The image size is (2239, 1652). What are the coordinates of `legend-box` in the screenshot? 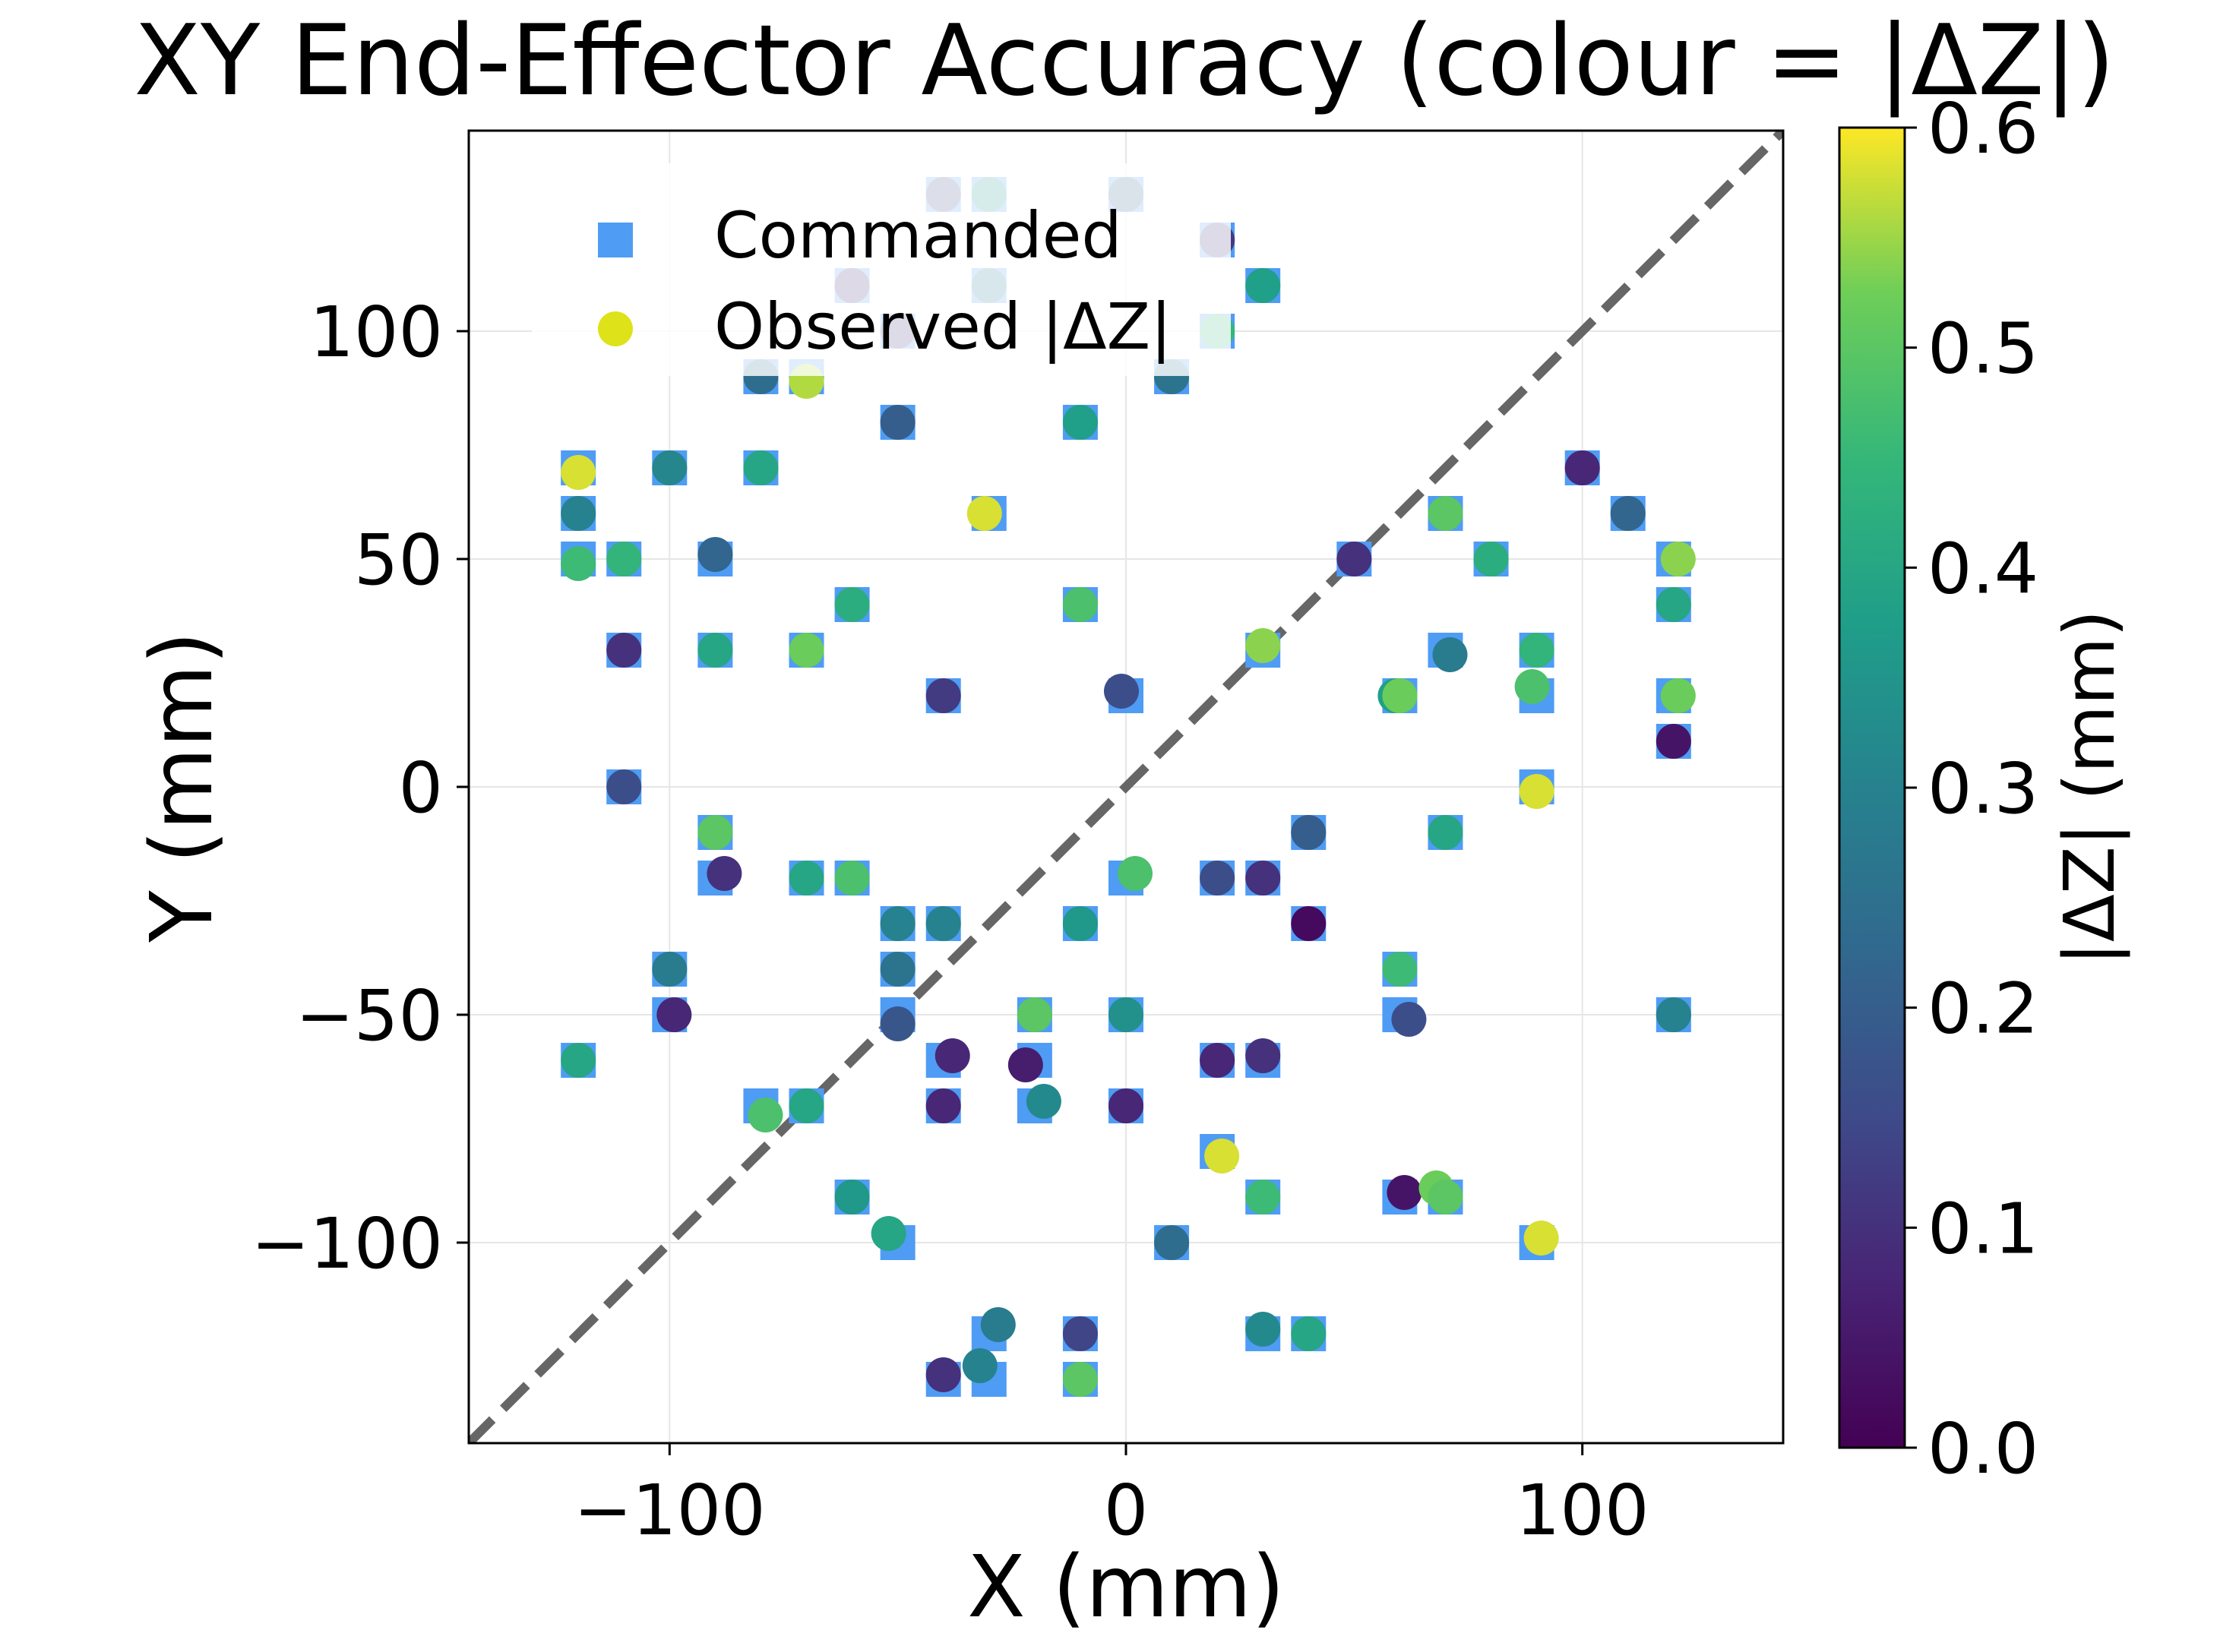 It's located at (882, 269).